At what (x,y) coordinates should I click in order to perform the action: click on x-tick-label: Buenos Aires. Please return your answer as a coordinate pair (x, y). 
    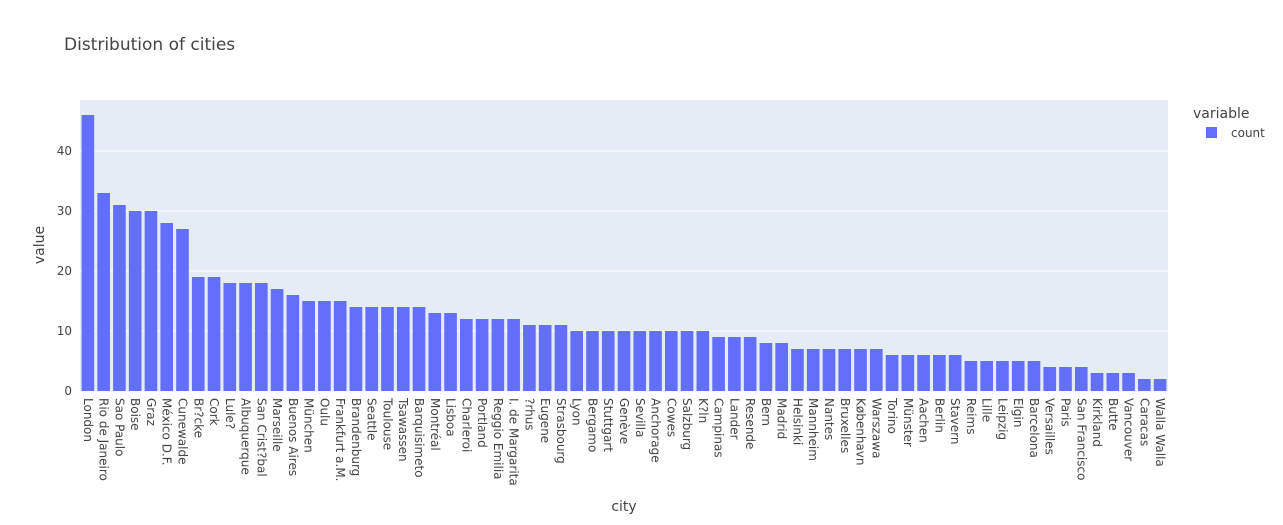
    Looking at the image, I should click on (293, 437).